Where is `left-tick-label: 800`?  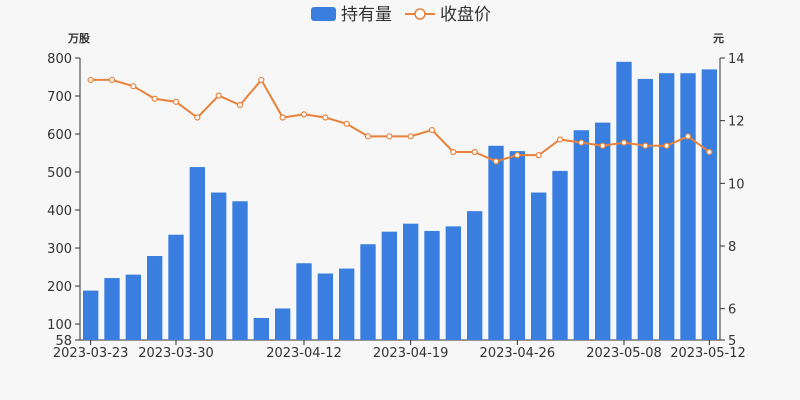
left-tick-label: 800 is located at coordinates (59, 59).